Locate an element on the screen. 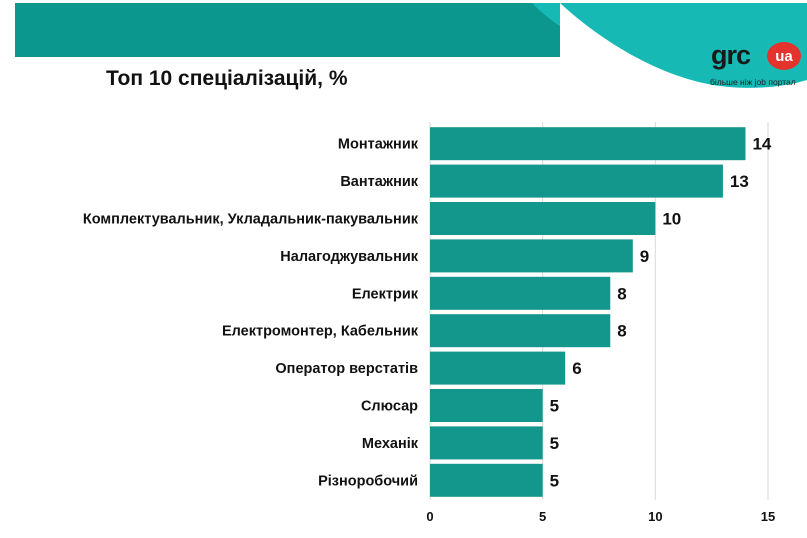  logo-ua-badge: ua is located at coordinates (784, 56).